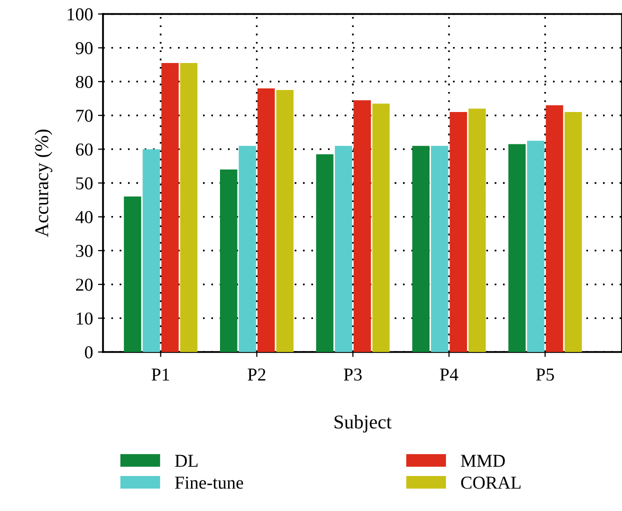  I want to click on x-tick-label: P4, so click(449, 374).